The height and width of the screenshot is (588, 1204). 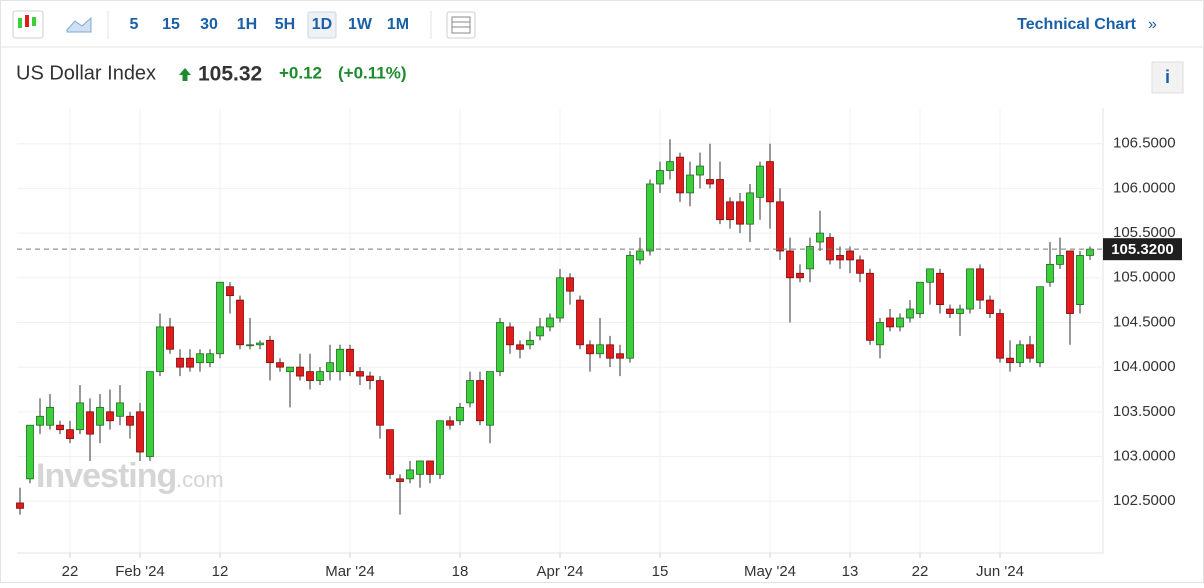 What do you see at coordinates (247, 24) in the screenshot?
I see `interval-button: 1H` at bounding box center [247, 24].